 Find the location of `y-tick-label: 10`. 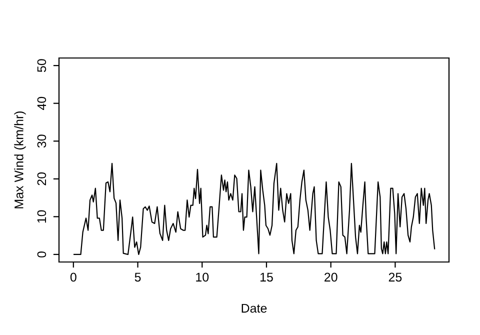

y-tick-label: 10 is located at coordinates (41, 216).